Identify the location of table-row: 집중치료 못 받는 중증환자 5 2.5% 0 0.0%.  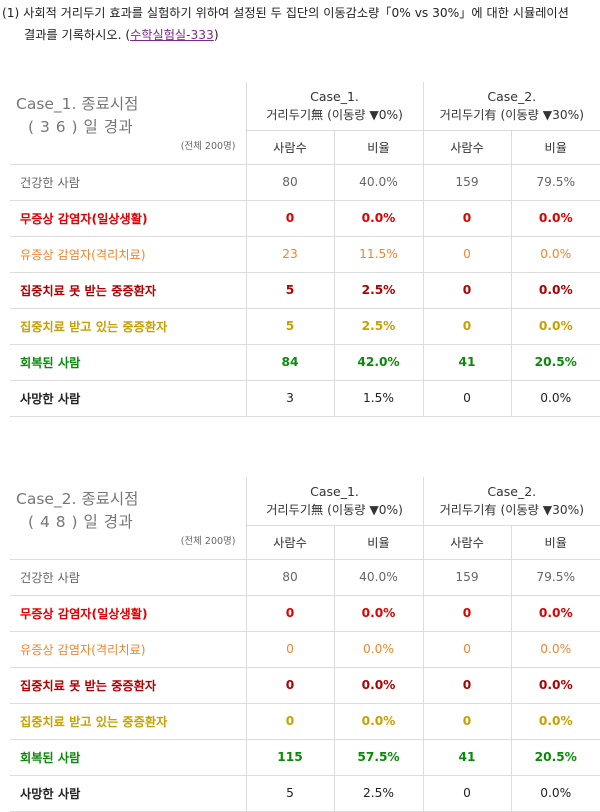
(305, 290).